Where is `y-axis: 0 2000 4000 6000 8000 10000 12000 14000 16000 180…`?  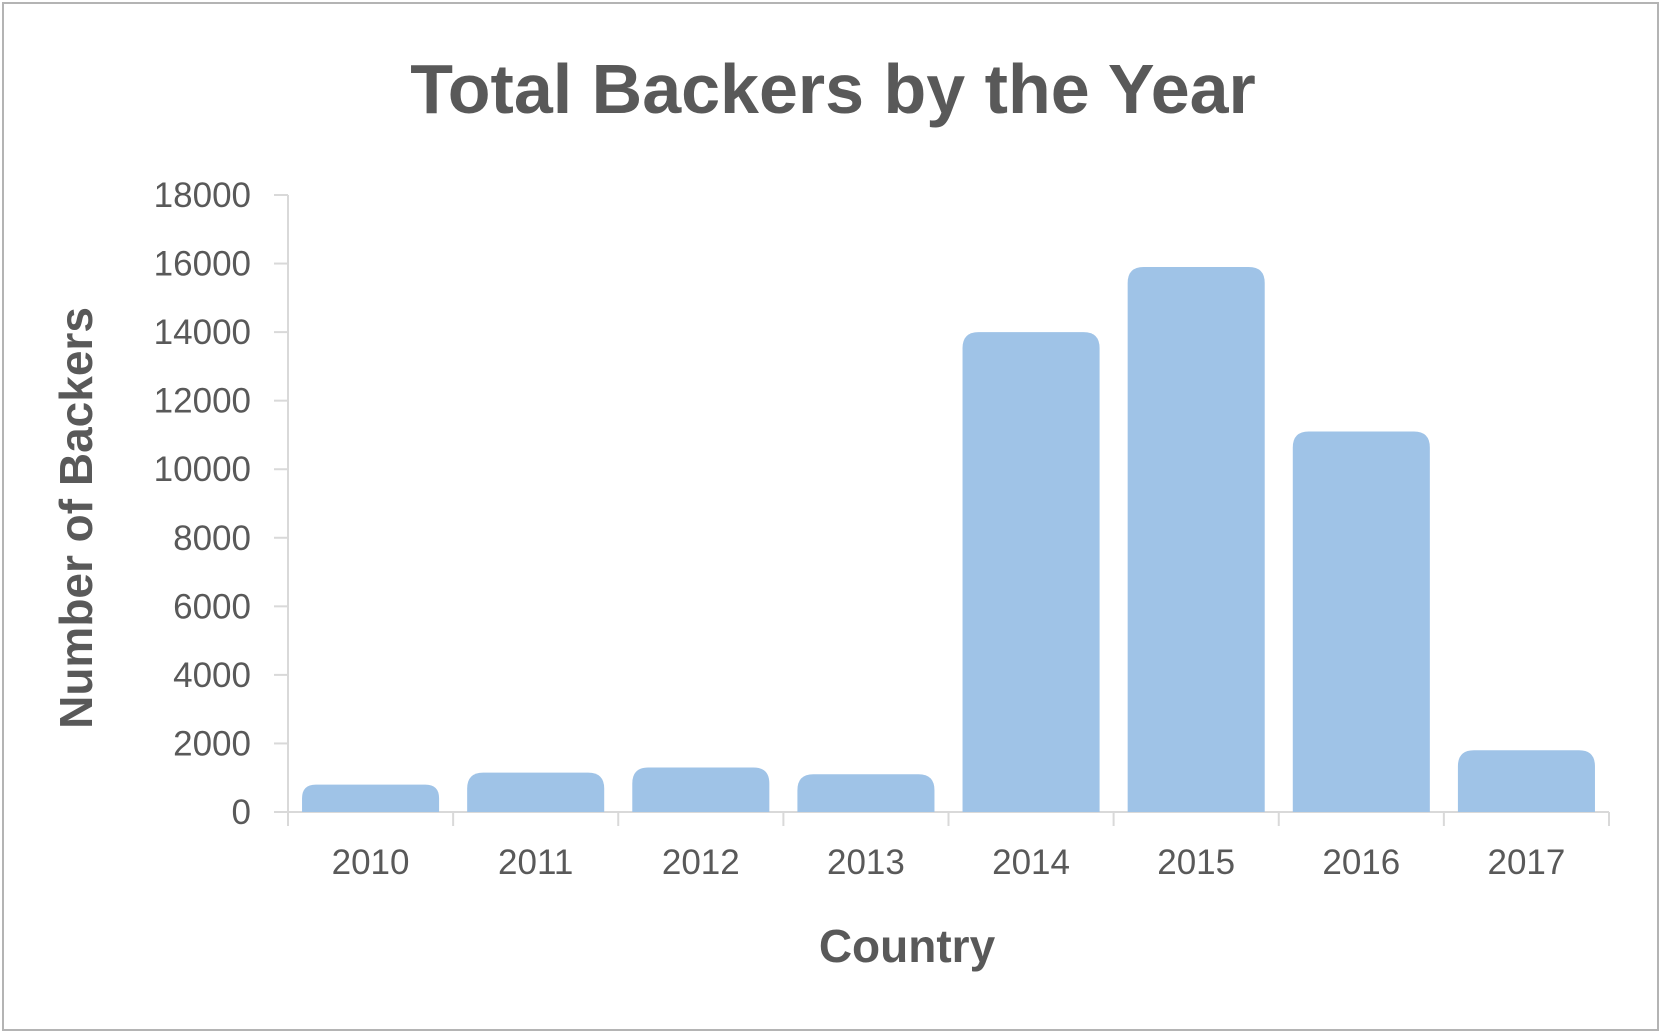
y-axis: 0 2000 4000 6000 8000 10000 12000 14000 16000 180… is located at coordinates (221, 504).